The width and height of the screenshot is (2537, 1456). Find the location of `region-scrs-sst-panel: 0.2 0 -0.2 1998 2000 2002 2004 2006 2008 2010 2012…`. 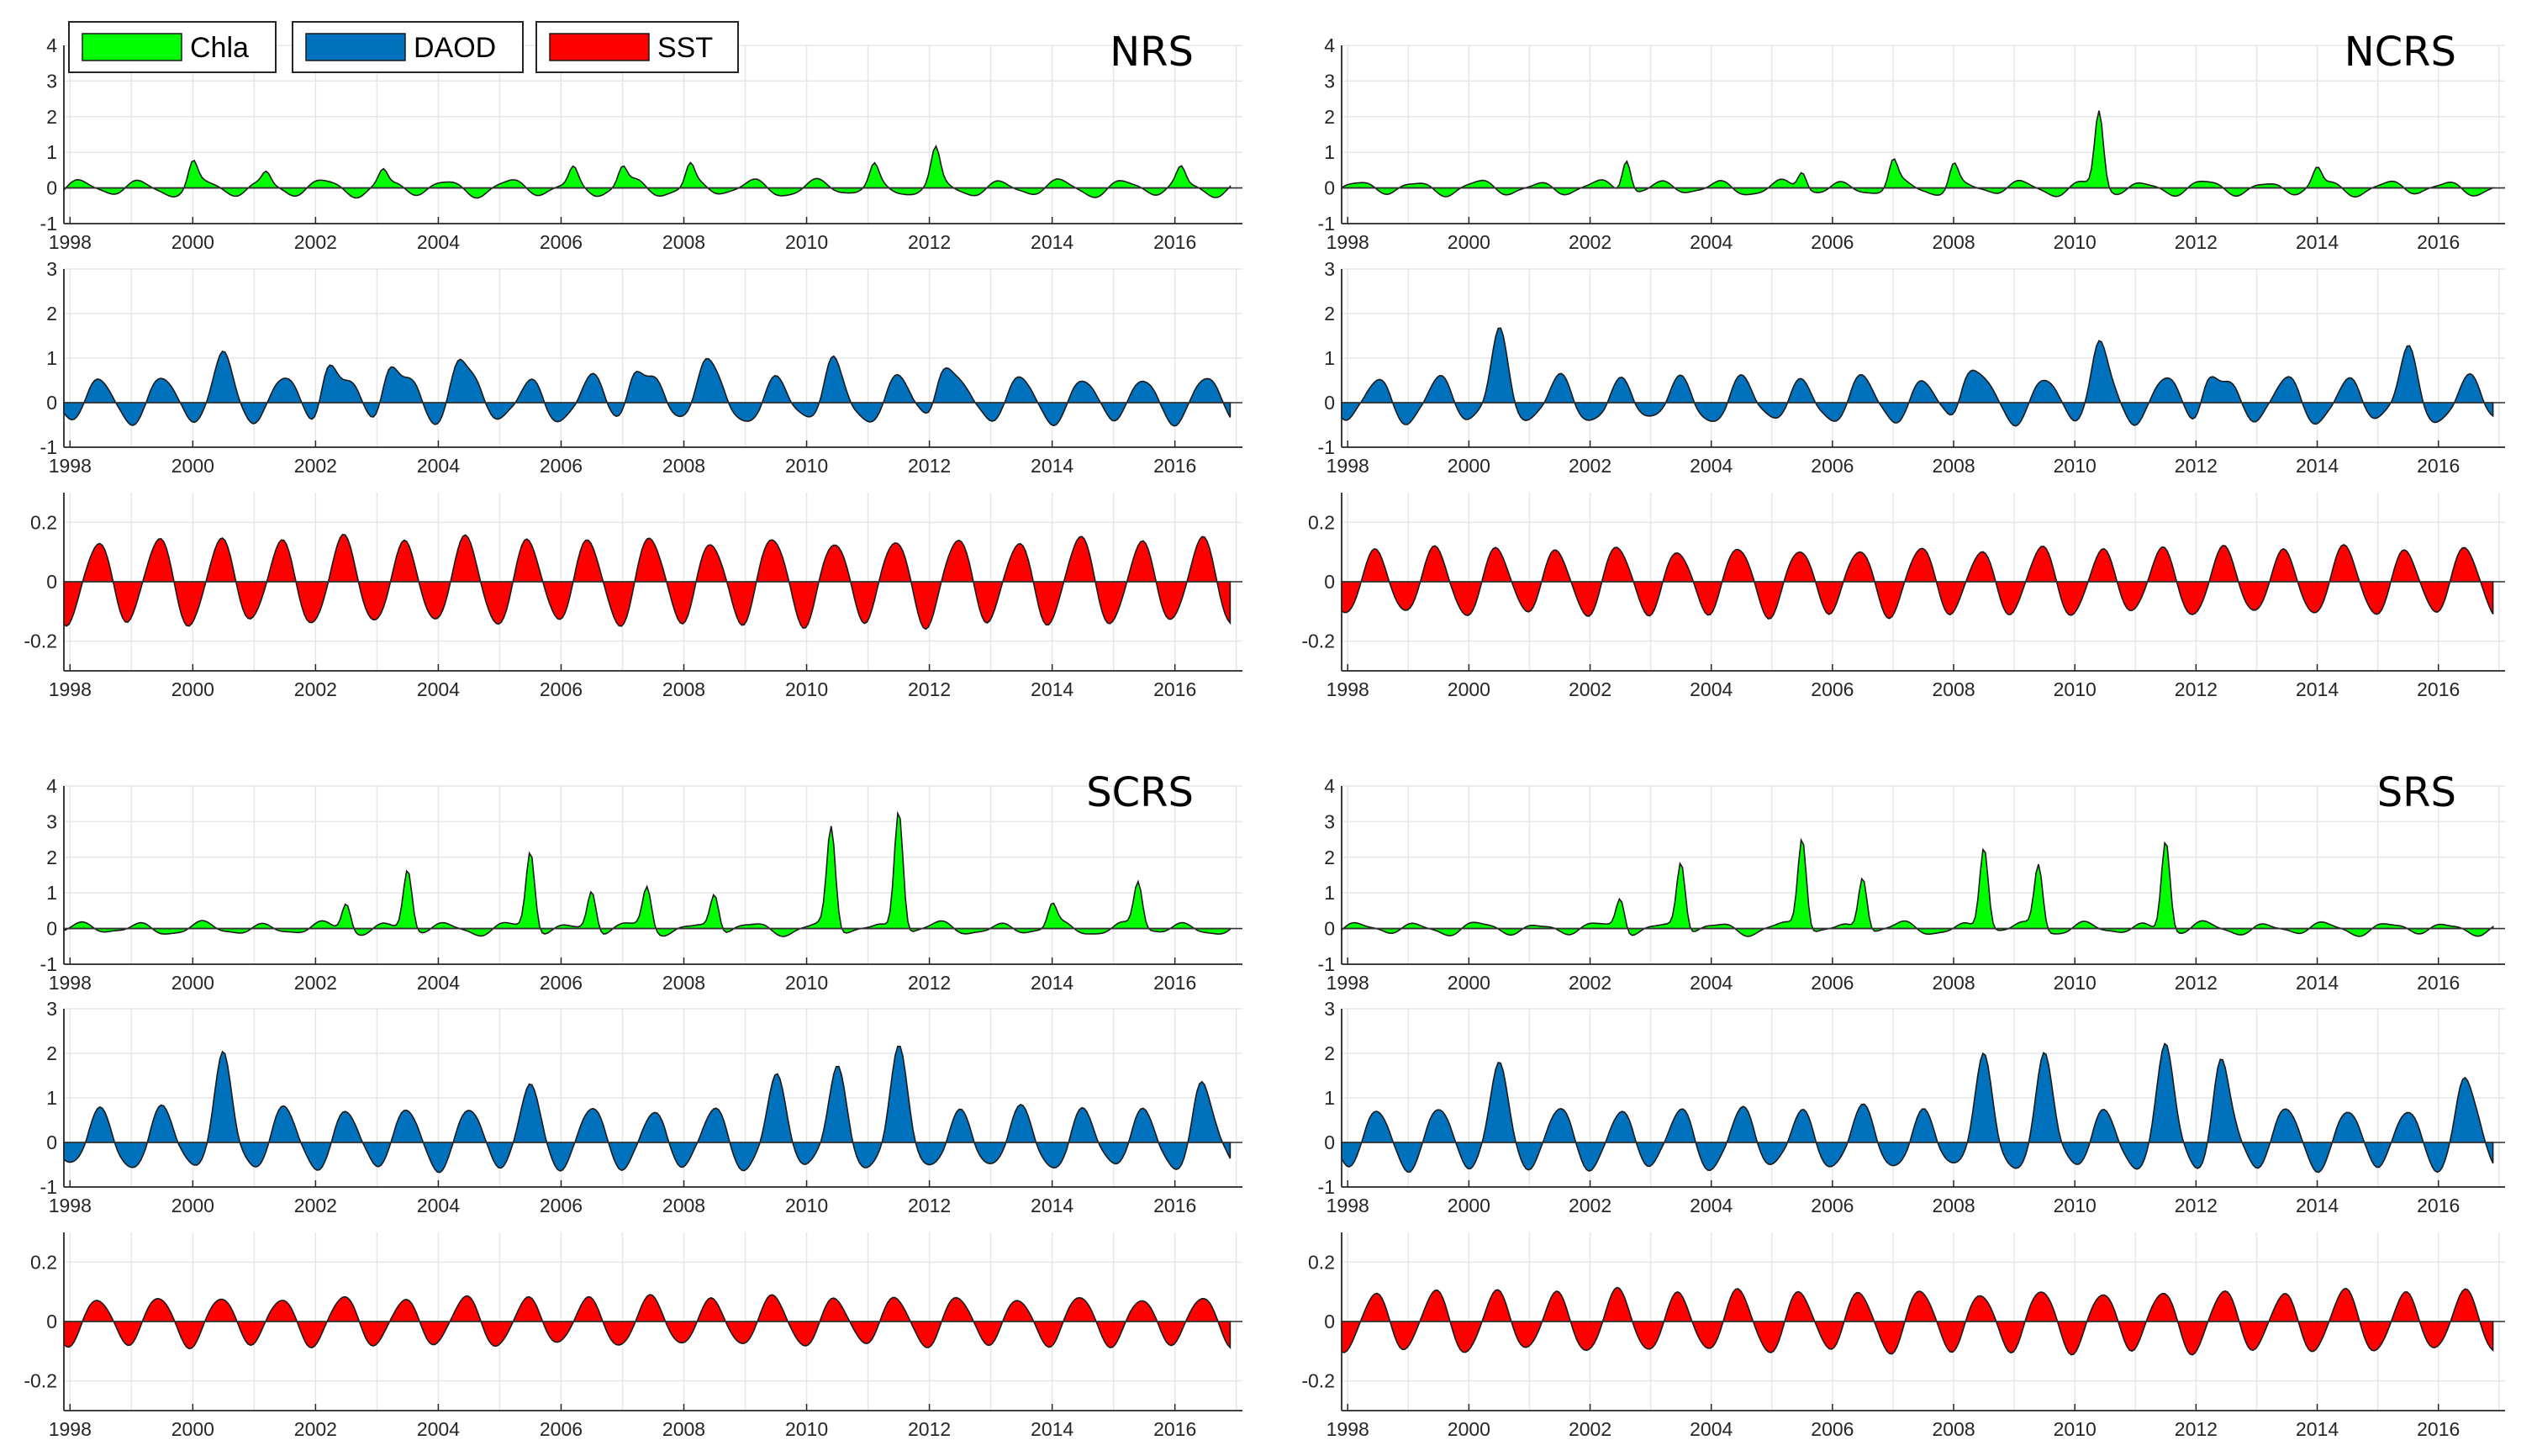

region-scrs-sst-panel: 0.2 0 -0.2 1998 2000 2002 2004 2006 2008 2010 2012… is located at coordinates (633, 1336).